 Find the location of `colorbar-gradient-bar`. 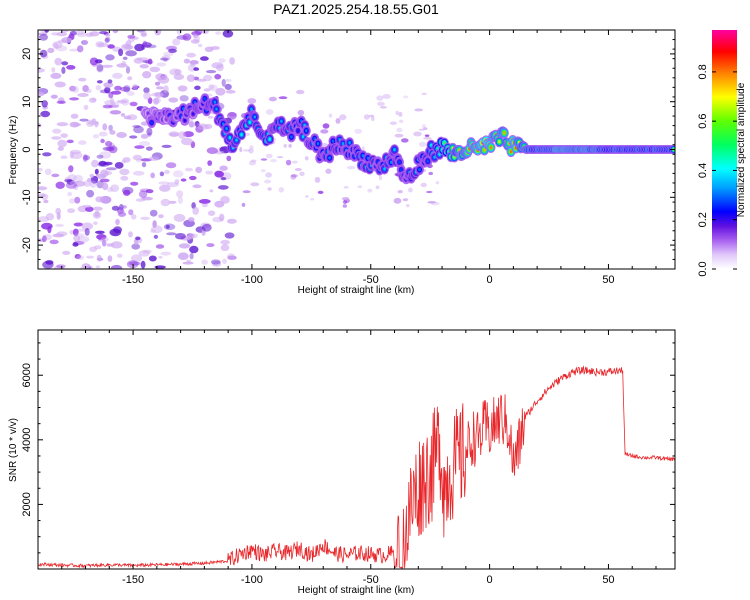

colorbar-gradient-bar is located at coordinates (724, 149).